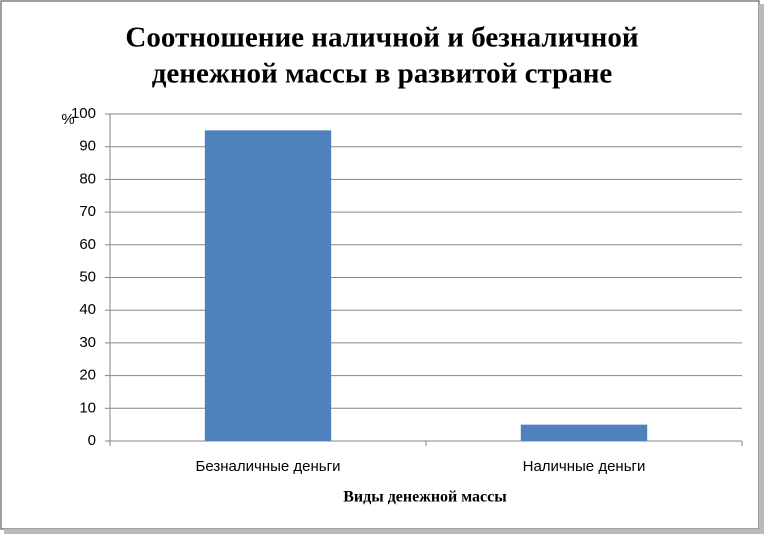 The width and height of the screenshot is (765, 534). What do you see at coordinates (87, 407) in the screenshot?
I see `y-tick-label: 10` at bounding box center [87, 407].